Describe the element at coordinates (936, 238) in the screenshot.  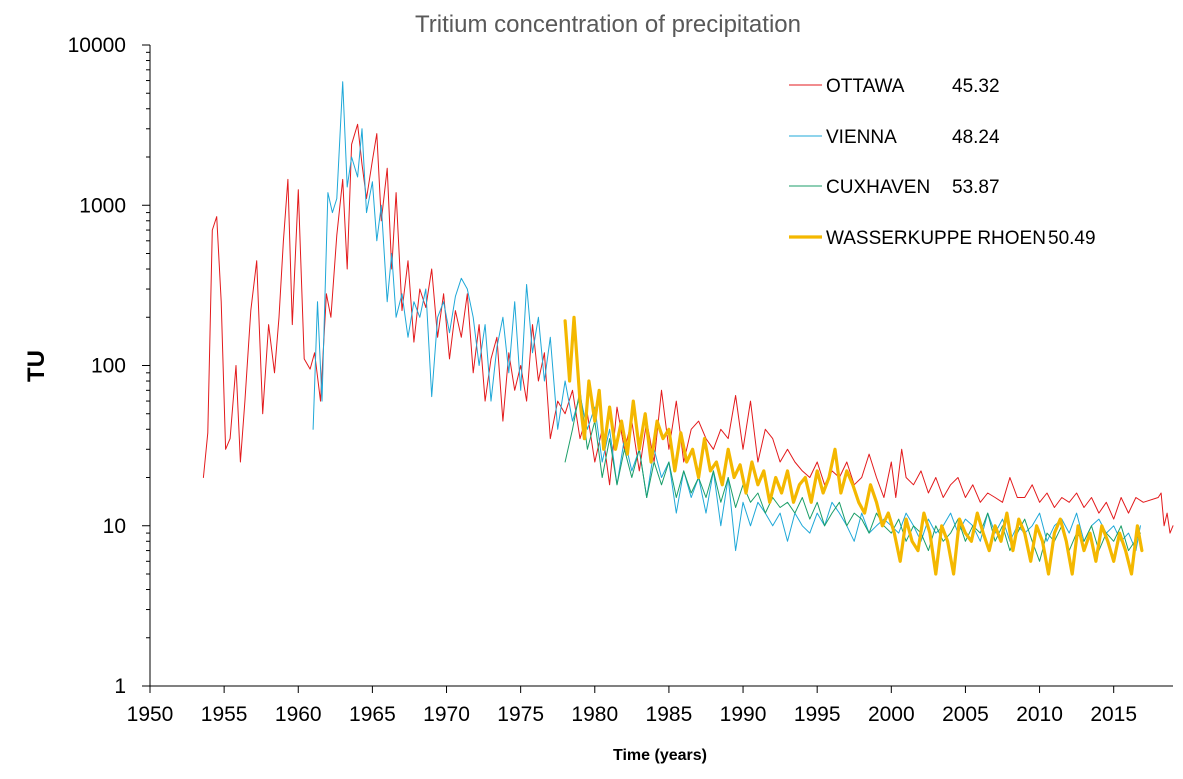
I see `legend-label-wasserkuppe-rhoen: WASSERKUPPE RHOEN` at that location.